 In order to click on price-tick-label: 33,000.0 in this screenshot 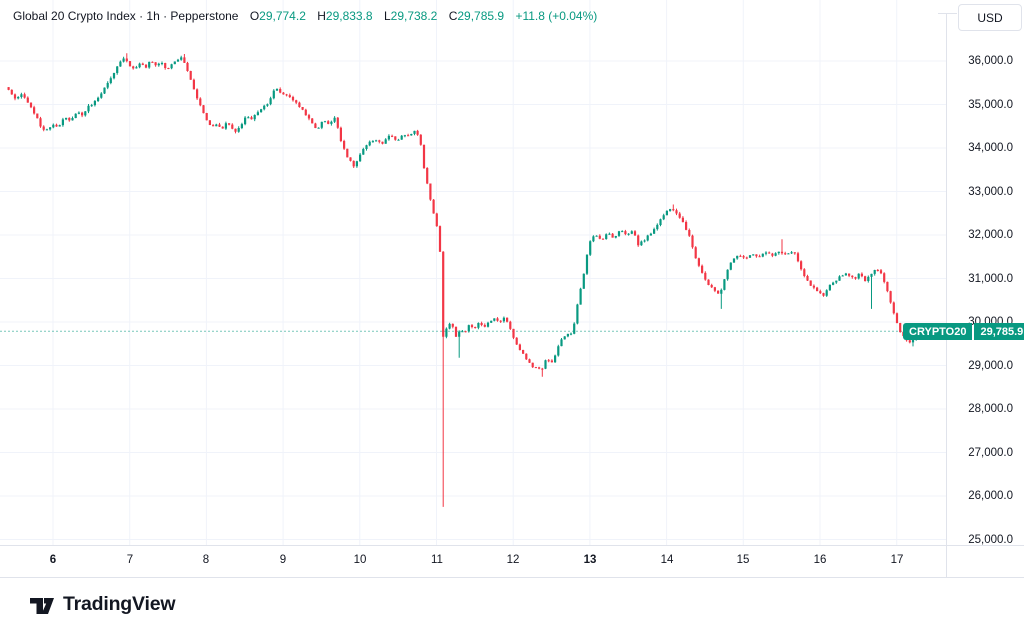, I will do `click(990, 192)`.